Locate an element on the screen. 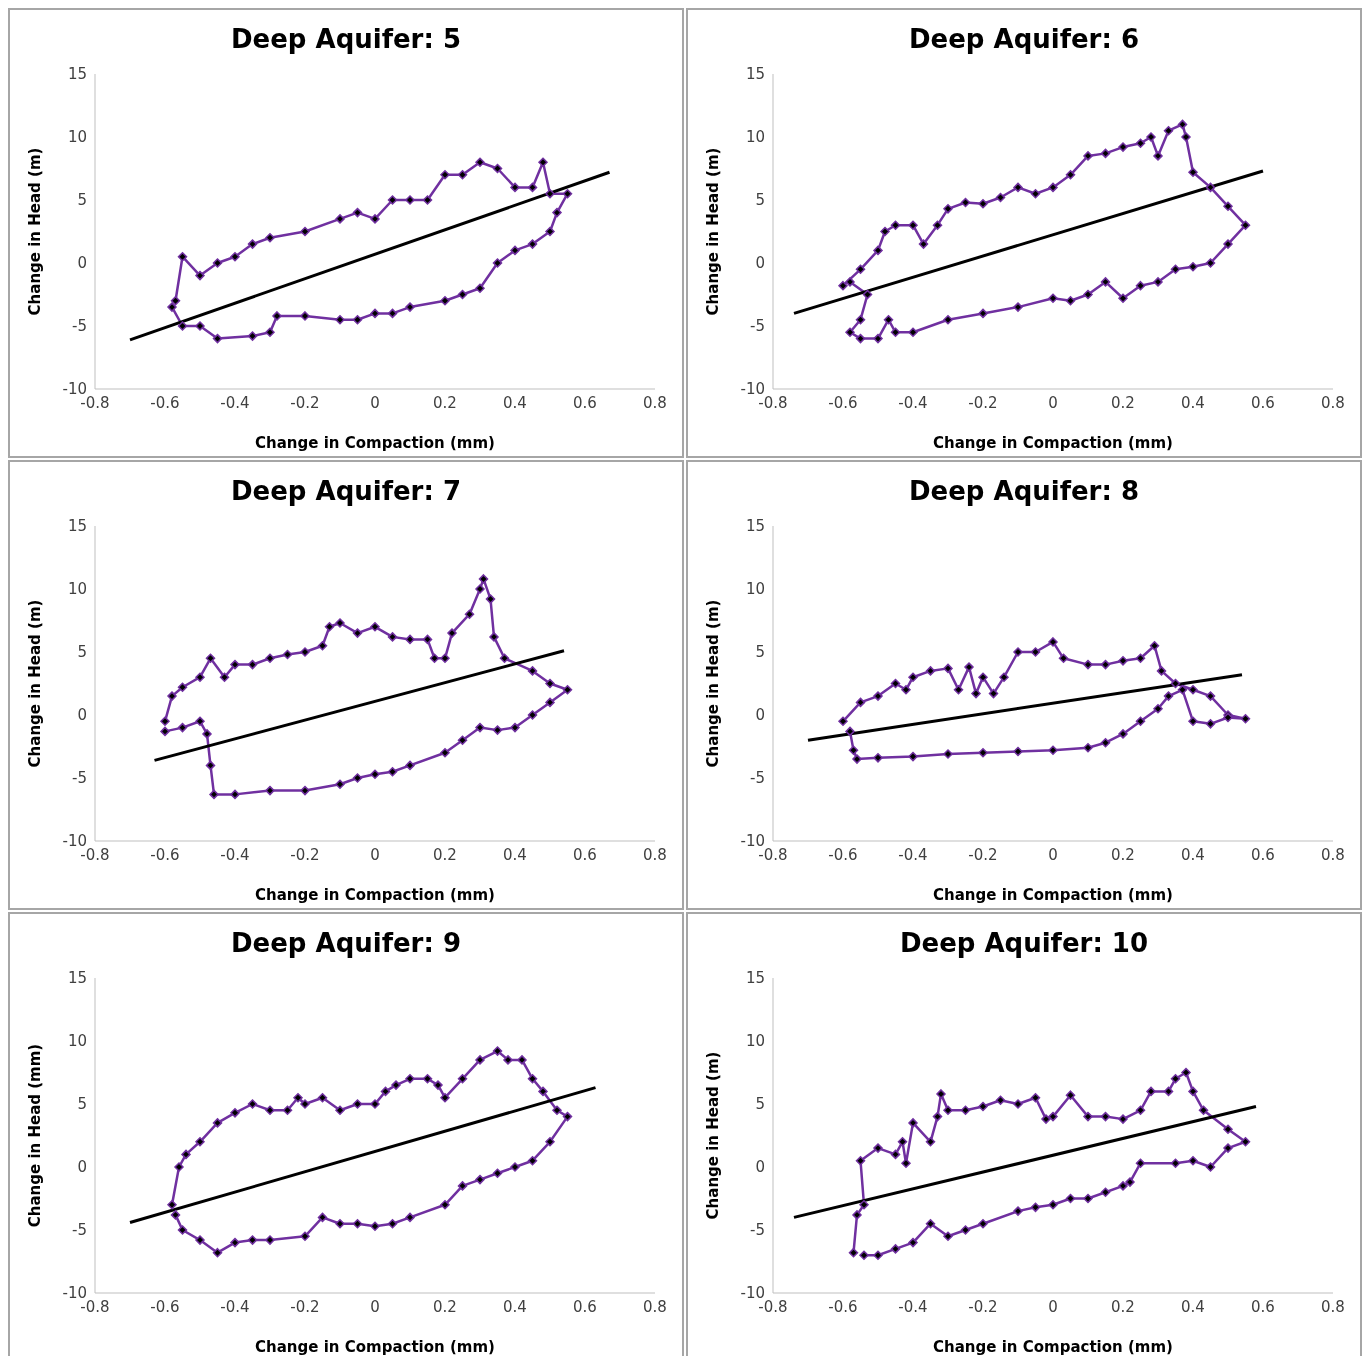 This screenshot has height=1356, width=1367. chart-title: Deep Aquifer: 9 is located at coordinates (346, 943).